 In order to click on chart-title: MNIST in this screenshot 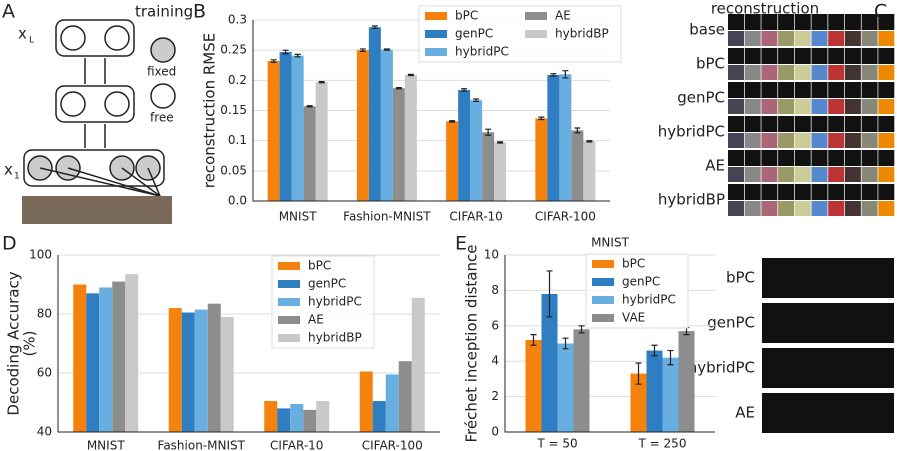, I will do `click(610, 243)`.